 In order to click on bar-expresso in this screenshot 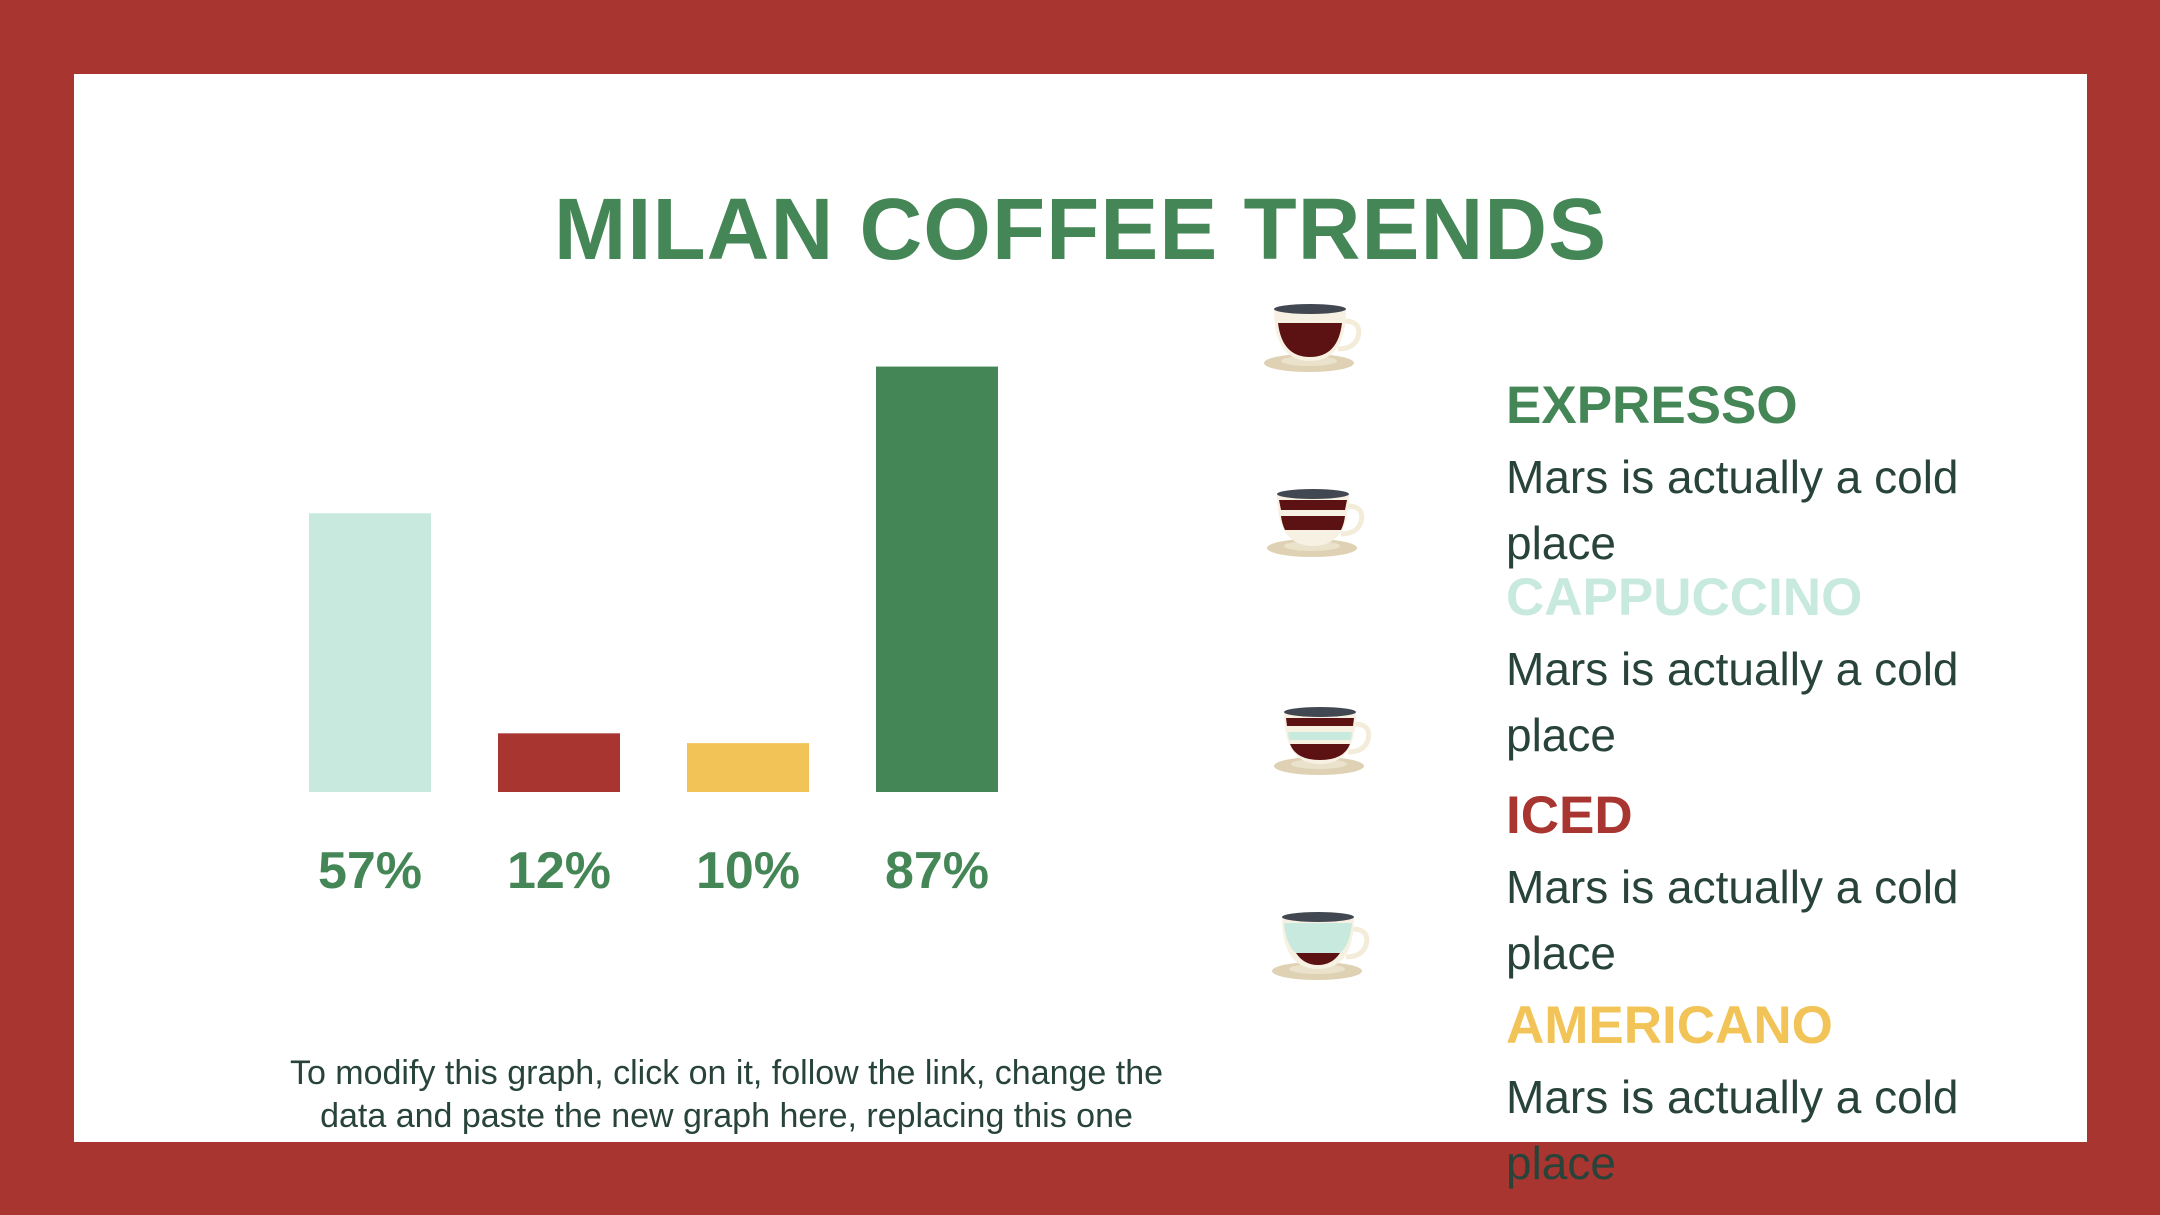, I will do `click(370, 652)`.